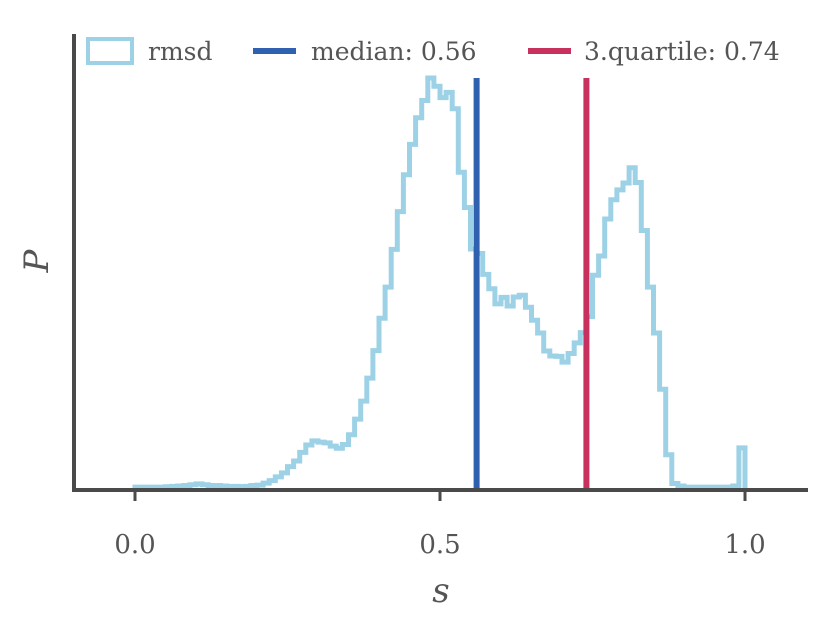 This screenshot has height=634, width=831. What do you see at coordinates (394, 51) in the screenshot?
I see `legend-label-median: median: 0.56` at bounding box center [394, 51].